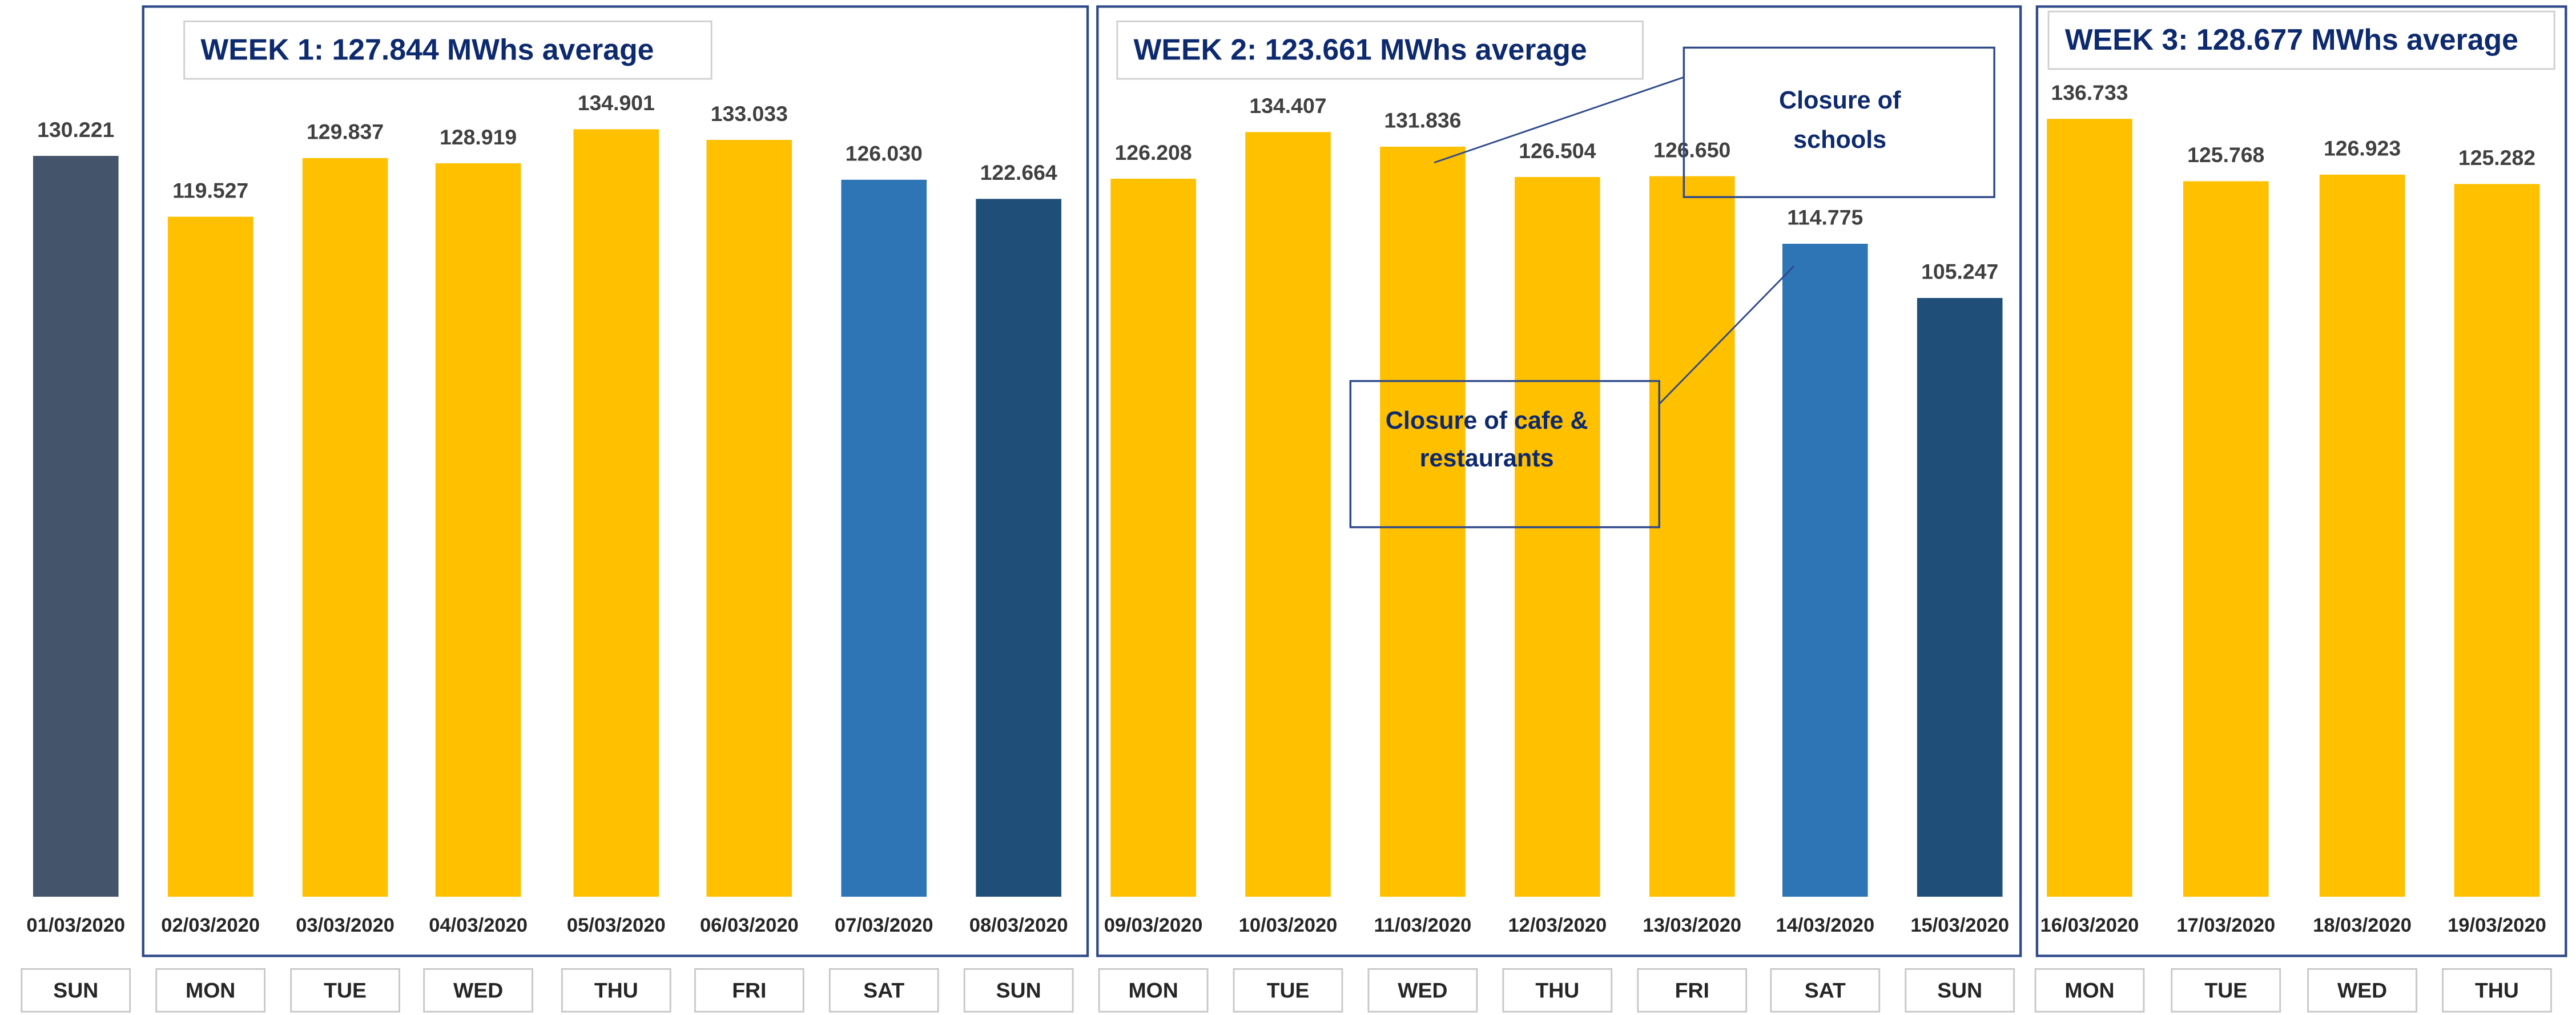  What do you see at coordinates (1360, 49) in the screenshot?
I see `week-title: WEEK 2: 123.661 MWhs average` at bounding box center [1360, 49].